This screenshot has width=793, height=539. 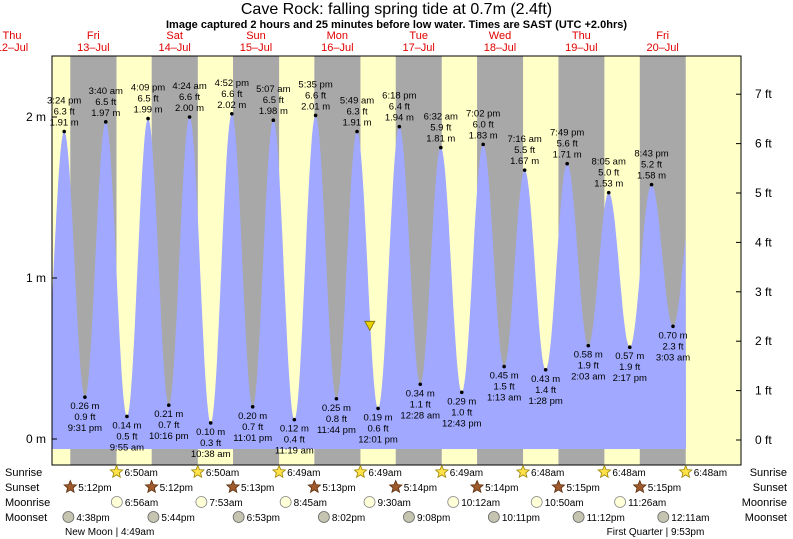 I want to click on tide-label: 12:28 am, so click(x=420, y=415).